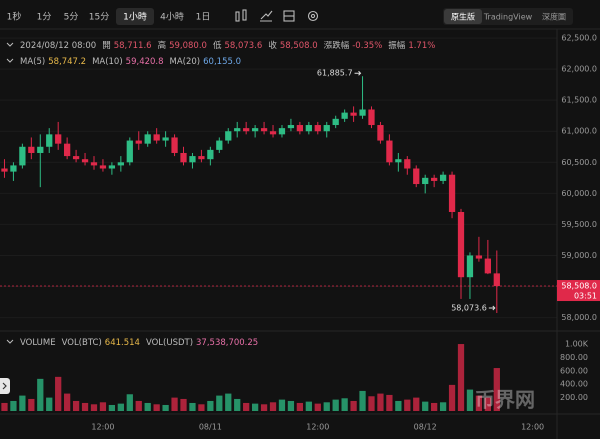  I want to click on y-tick-label: 60,000.0, so click(579, 193).